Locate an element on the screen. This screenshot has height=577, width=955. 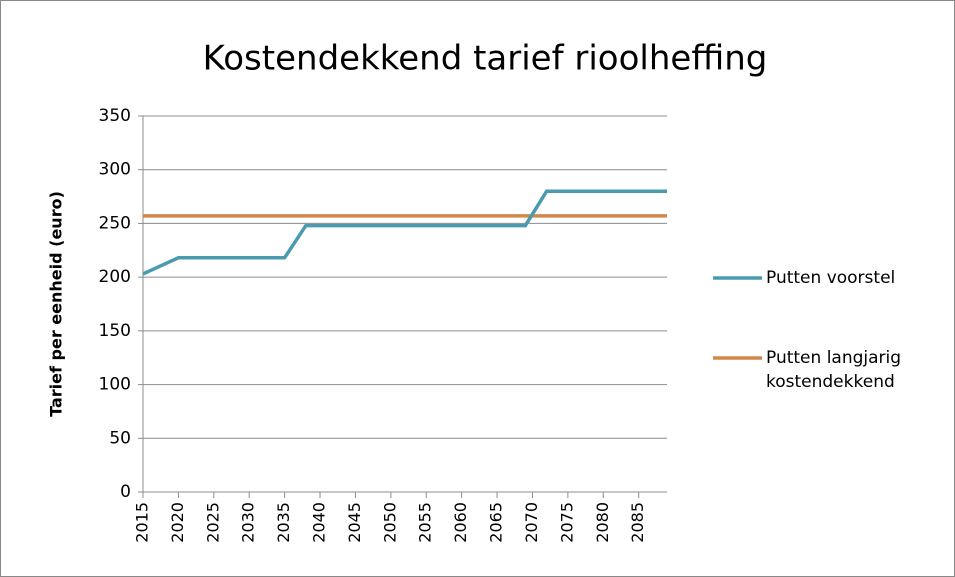
x-tick-label: 2085 is located at coordinates (637, 522).